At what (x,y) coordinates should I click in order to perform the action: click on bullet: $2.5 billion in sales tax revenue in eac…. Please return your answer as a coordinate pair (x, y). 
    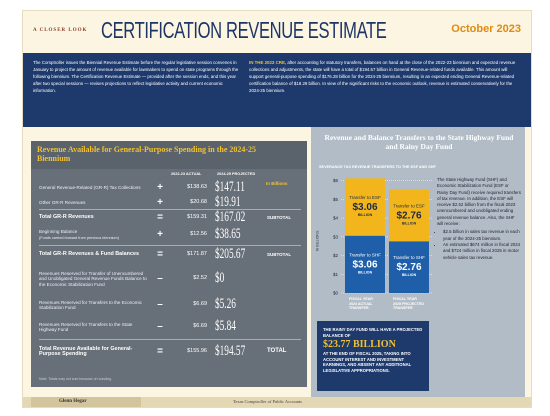
    Looking at the image, I should click on (482, 235).